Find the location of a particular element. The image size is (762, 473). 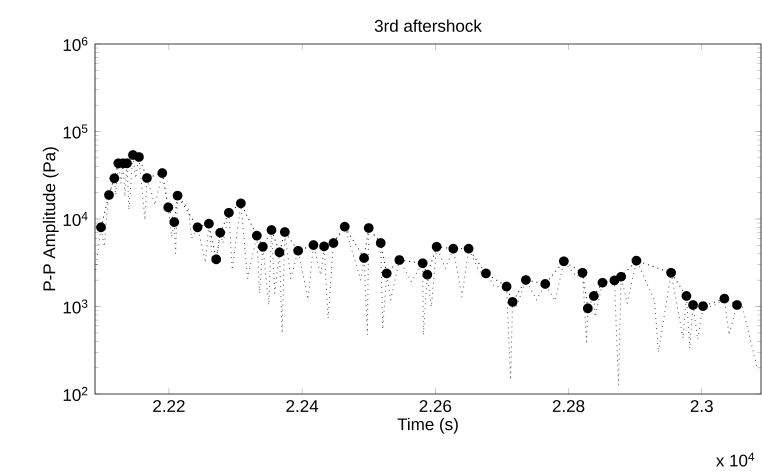

x-tick-label: 2.3 is located at coordinates (701, 406).